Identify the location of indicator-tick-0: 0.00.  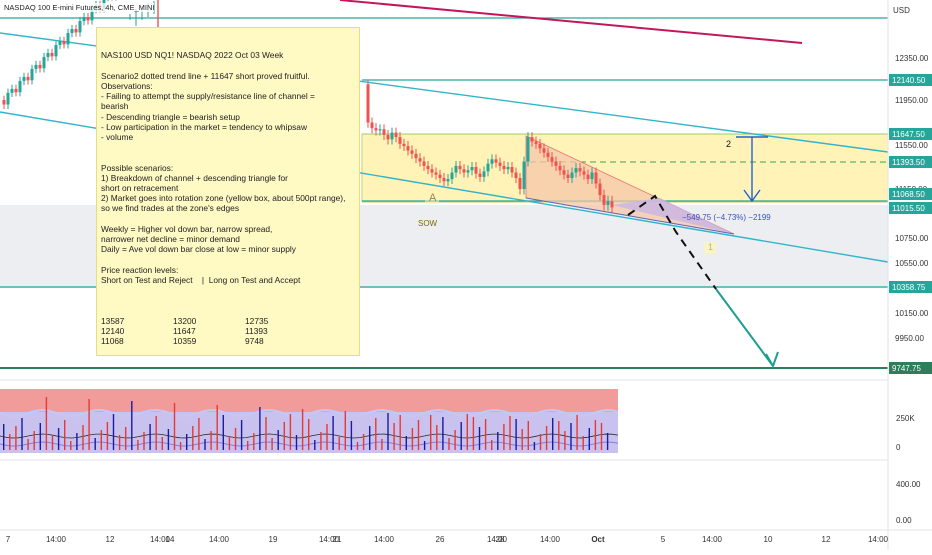
(904, 520).